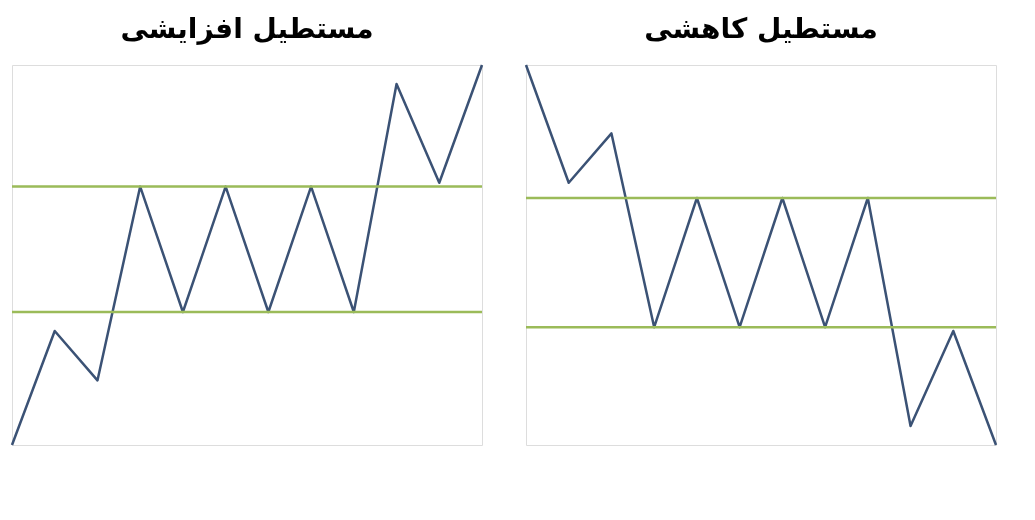 This screenshot has width=1035, height=520. What do you see at coordinates (761, 28) in the screenshot?
I see `chart-title: مستطیل کاهشی` at bounding box center [761, 28].